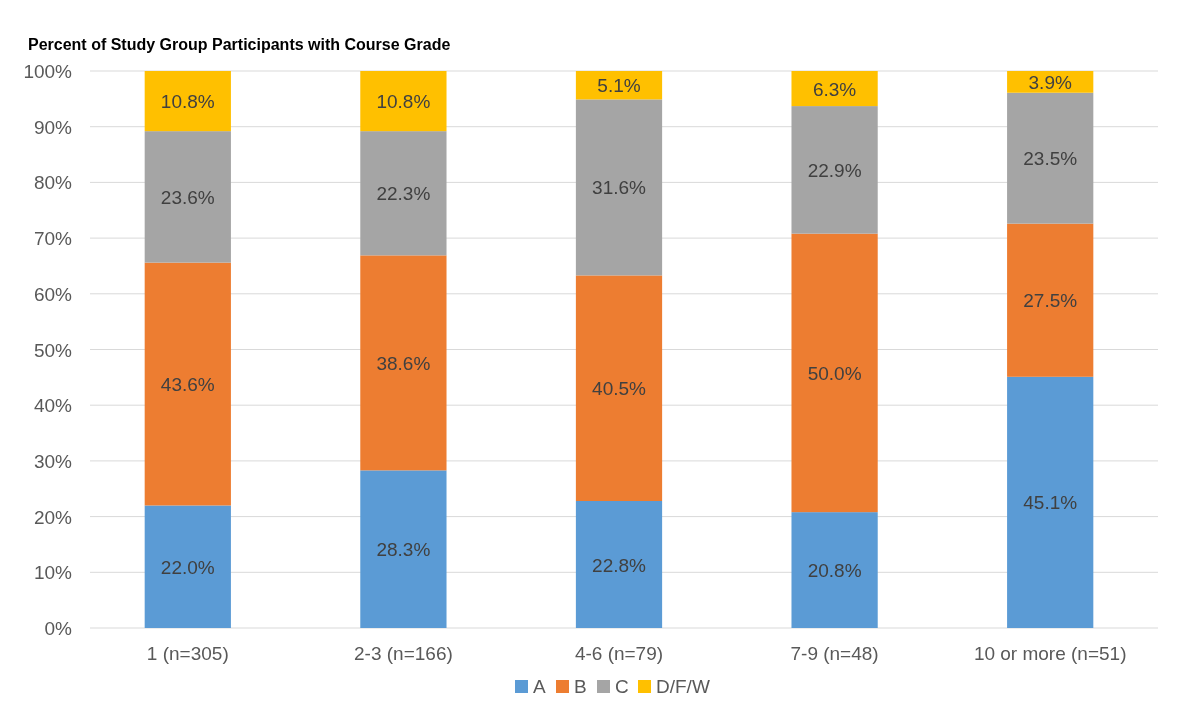 This screenshot has height=726, width=1178. I want to click on data-label: 5.1%, so click(619, 86).